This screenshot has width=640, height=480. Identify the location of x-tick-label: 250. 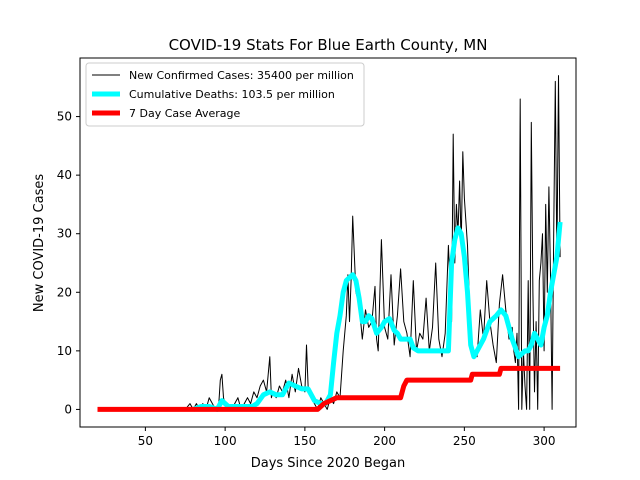
(464, 441).